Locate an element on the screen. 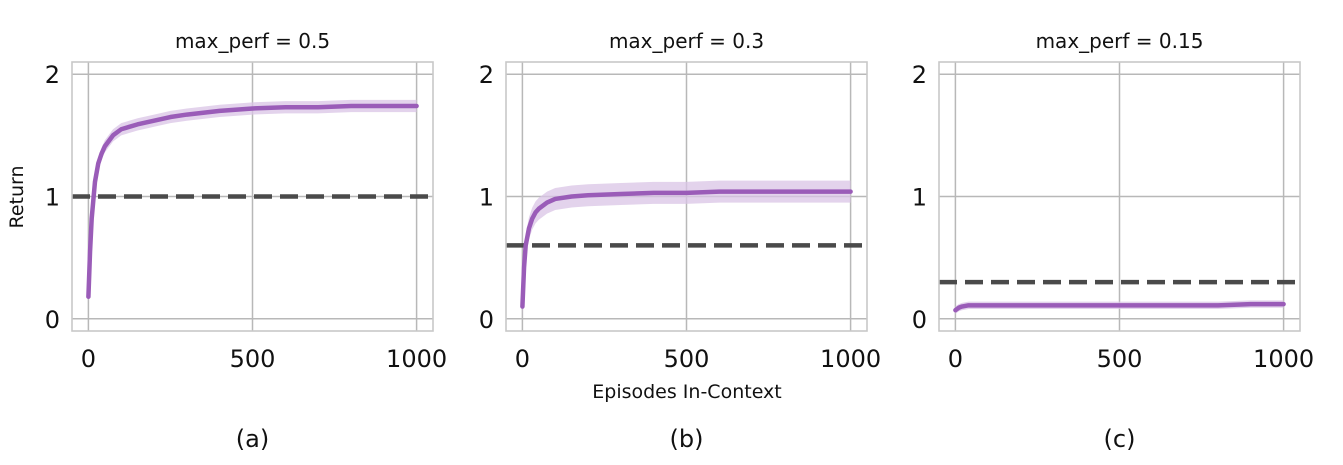 The image size is (1343, 465). y-axis-label: Return is located at coordinates (17, 196).